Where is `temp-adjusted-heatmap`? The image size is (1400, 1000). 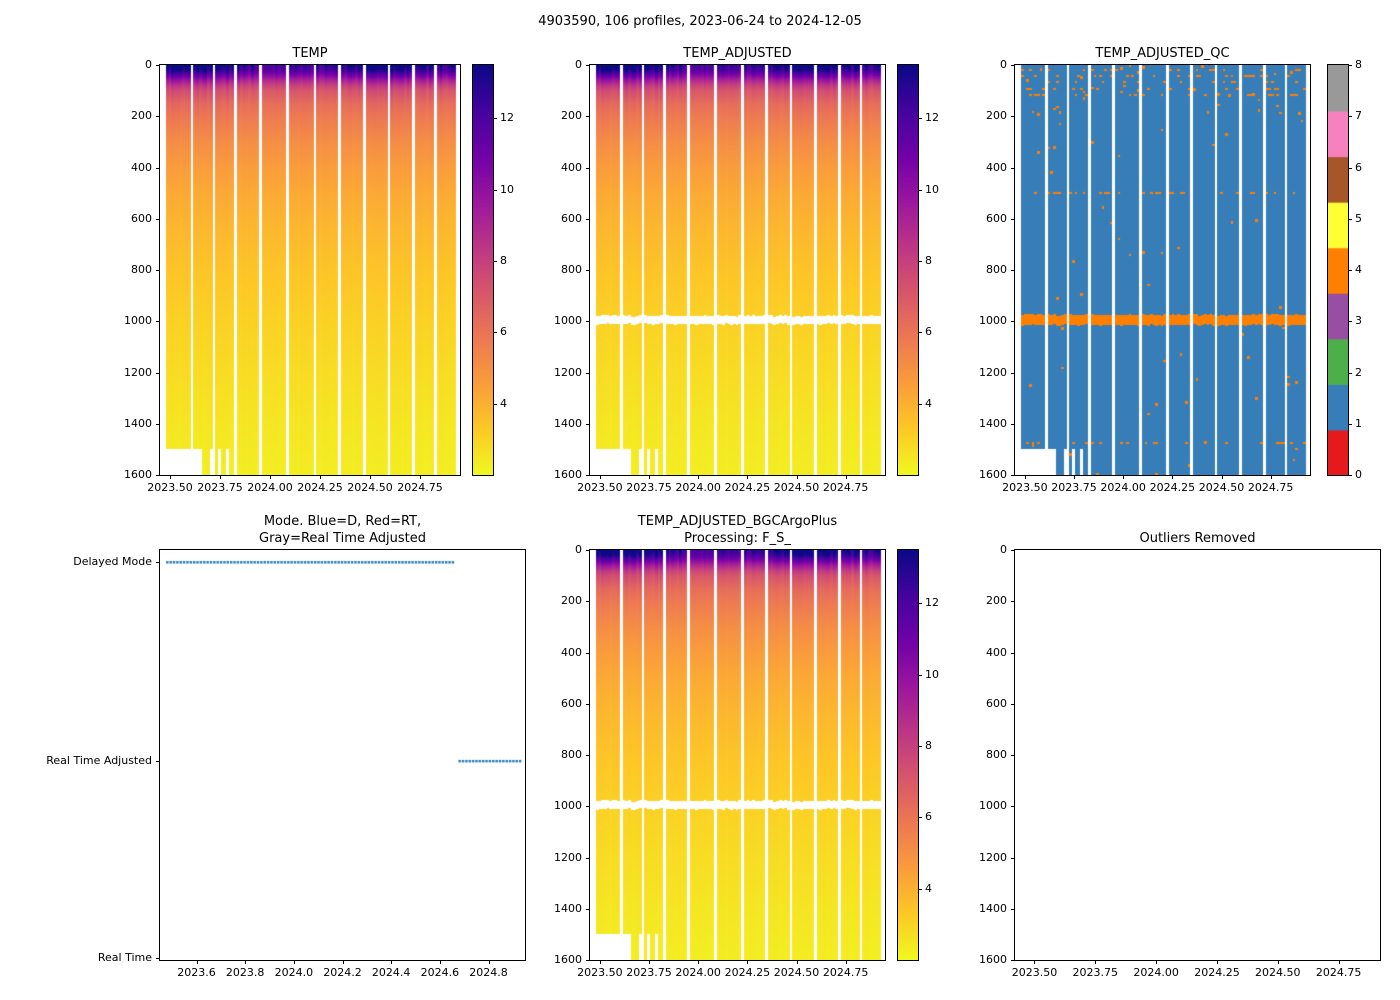 temp-adjusted-heatmap is located at coordinates (737, 270).